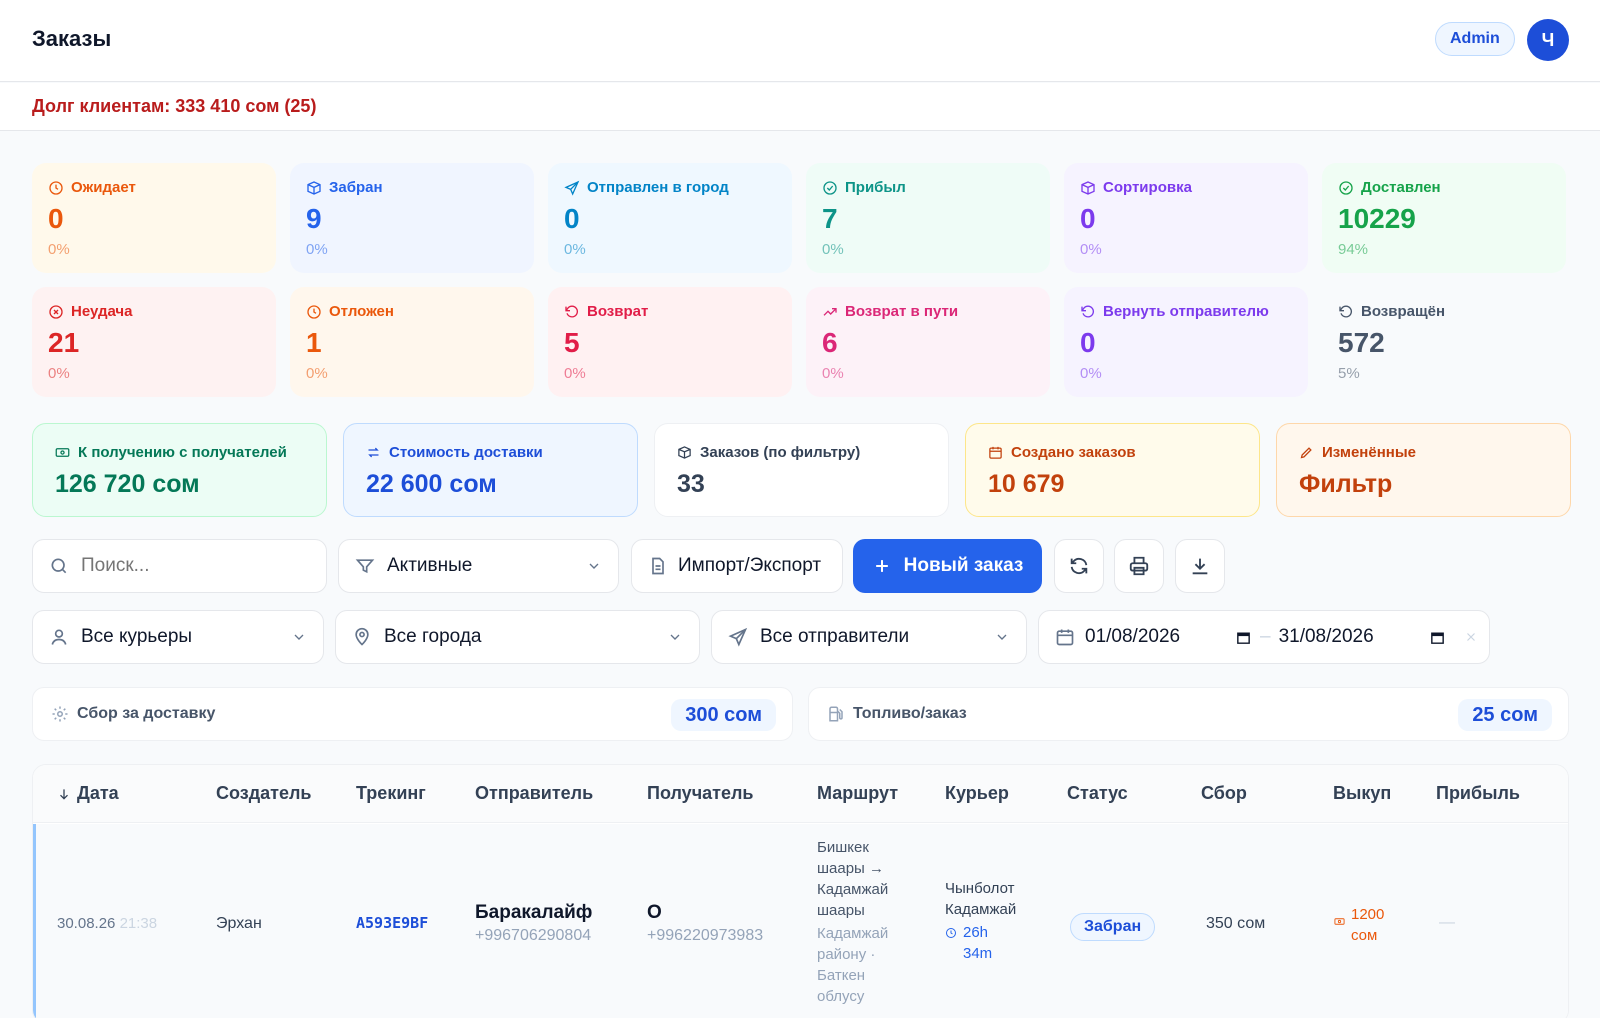  Describe the element at coordinates (430, 565) in the screenshot. I see `status-filter-value: Активные` at that location.